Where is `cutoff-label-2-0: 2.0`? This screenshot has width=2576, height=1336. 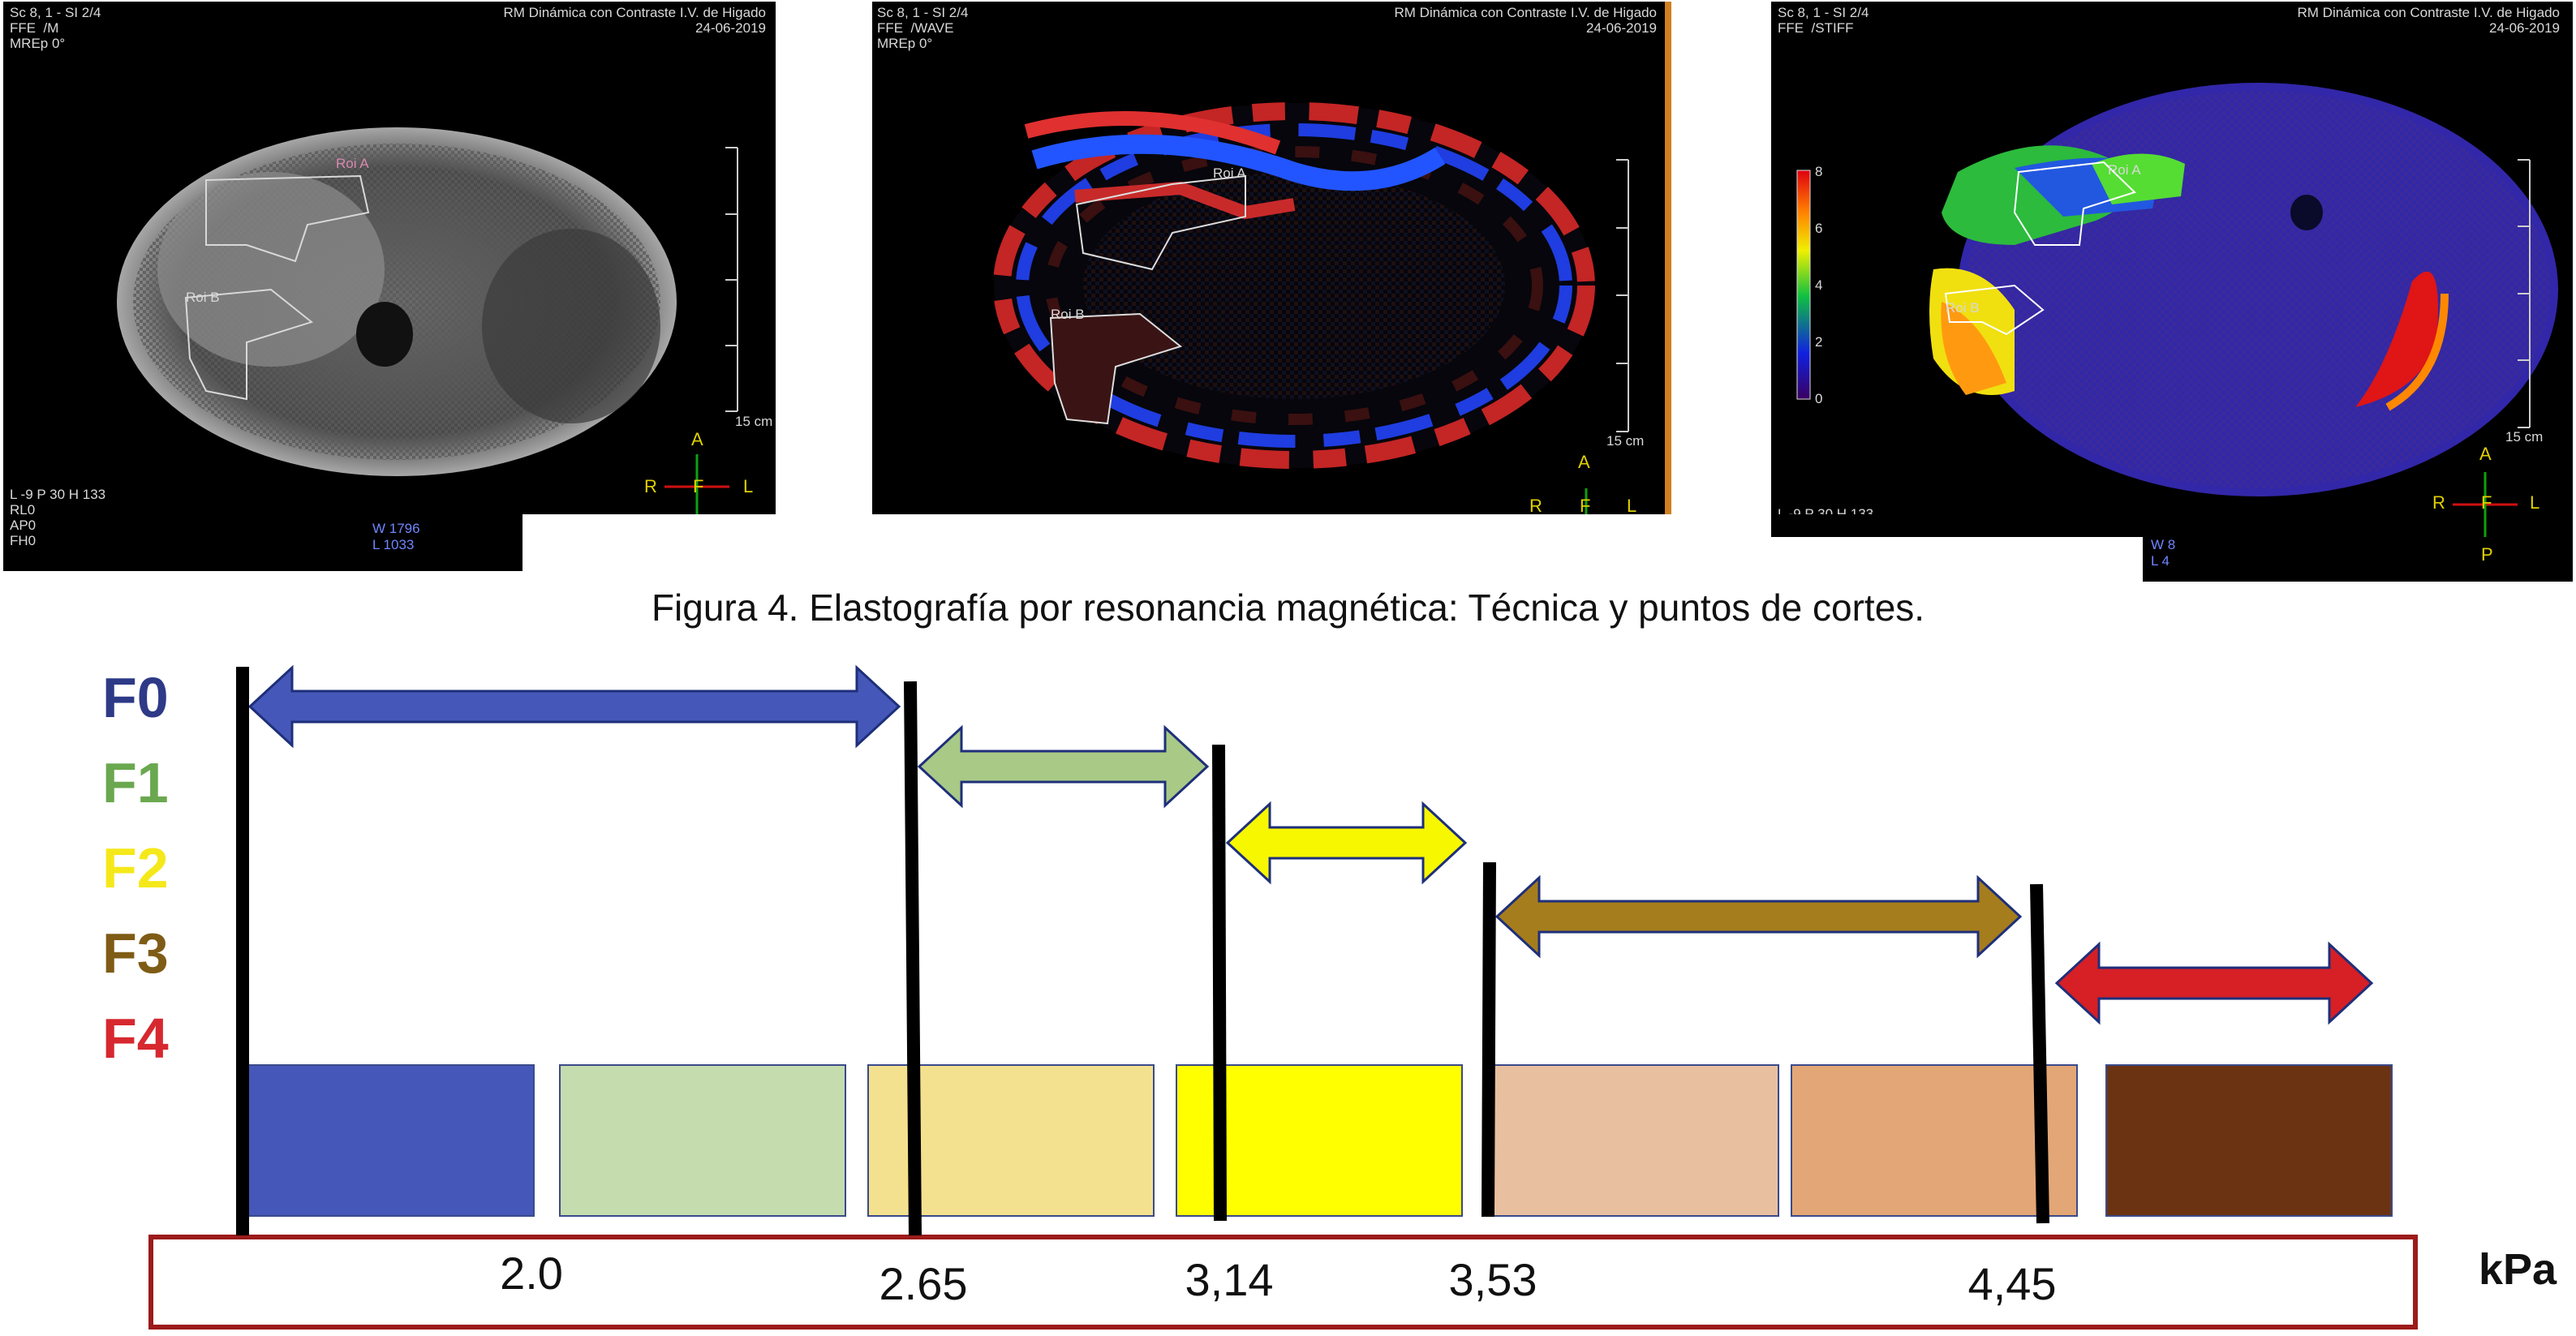 cutoff-label-2-0: 2.0 is located at coordinates (531, 1273).